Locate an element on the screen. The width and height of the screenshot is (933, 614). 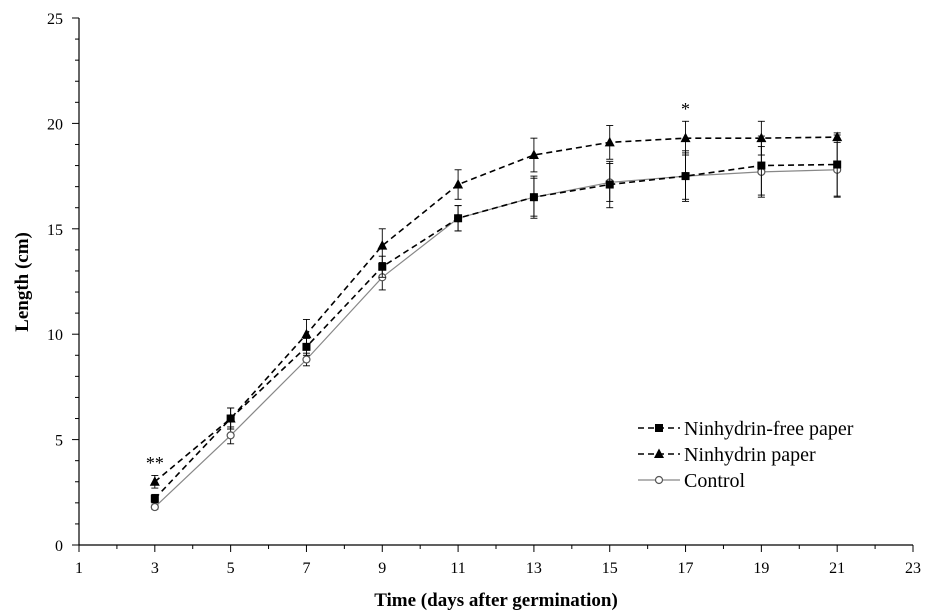
legend-item: Ninhydrin paper is located at coordinates (727, 455).